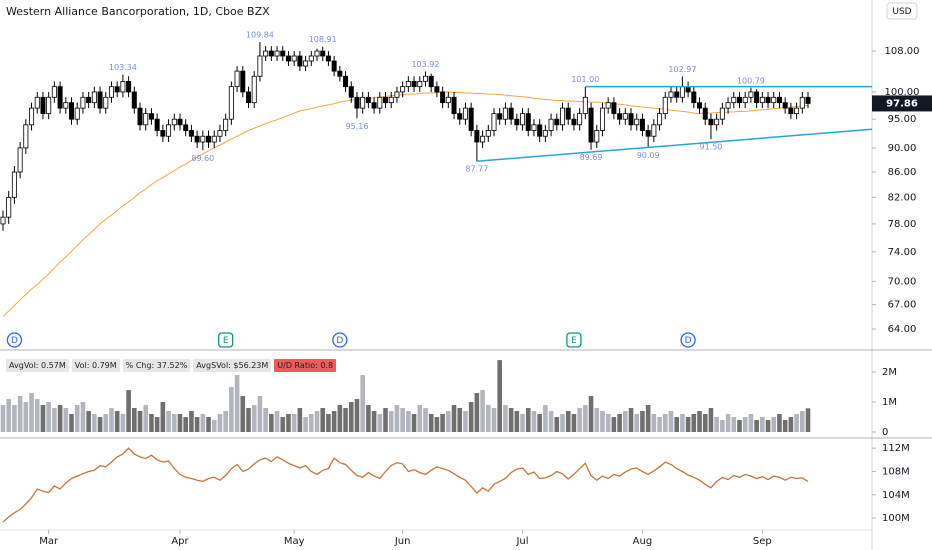 The width and height of the screenshot is (932, 550). Describe the element at coordinates (902, 119) in the screenshot. I see `y-tick-label: 95.00` at that location.